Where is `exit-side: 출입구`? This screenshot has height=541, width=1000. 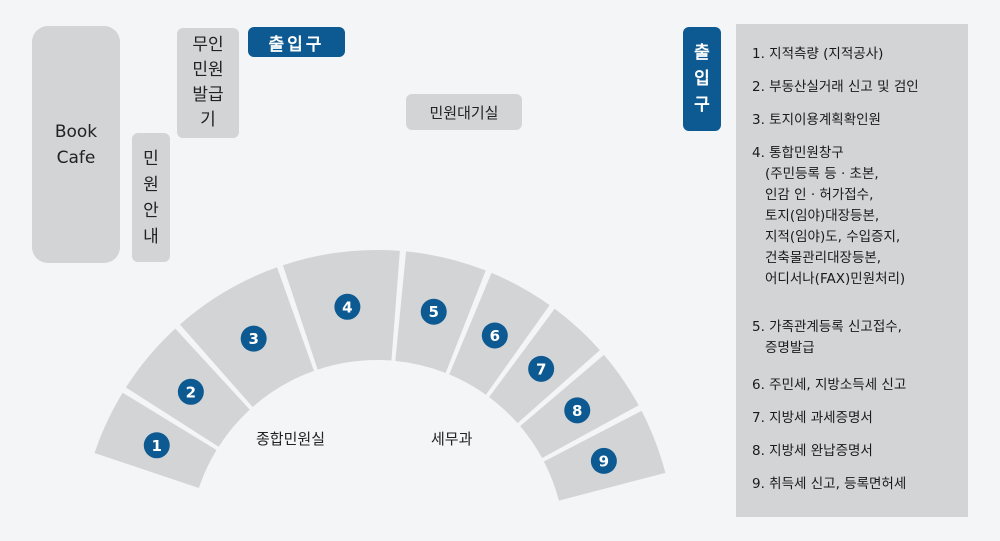
exit-side: 출입구 is located at coordinates (702, 79).